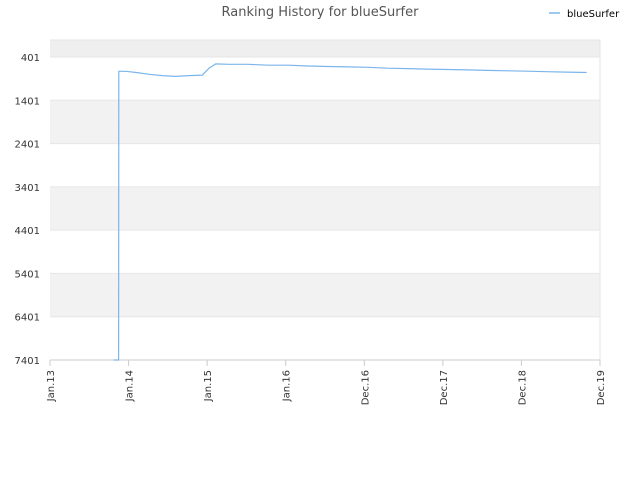  What do you see at coordinates (30, 58) in the screenshot?
I see `y-tick-label: 401` at bounding box center [30, 58].